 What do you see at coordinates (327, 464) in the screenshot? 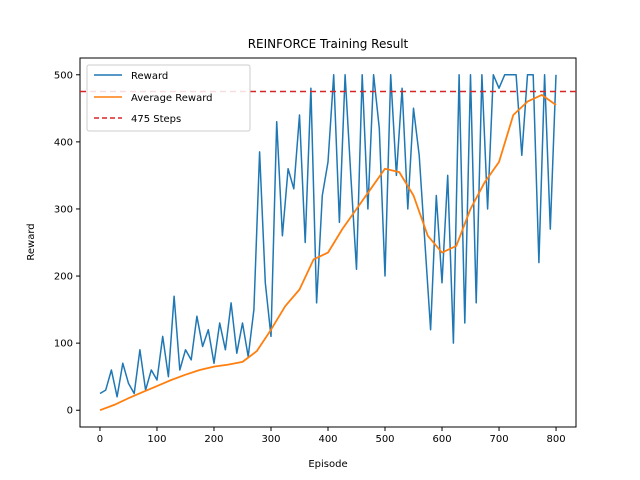
I see `x-axis-label: Episode` at bounding box center [327, 464].